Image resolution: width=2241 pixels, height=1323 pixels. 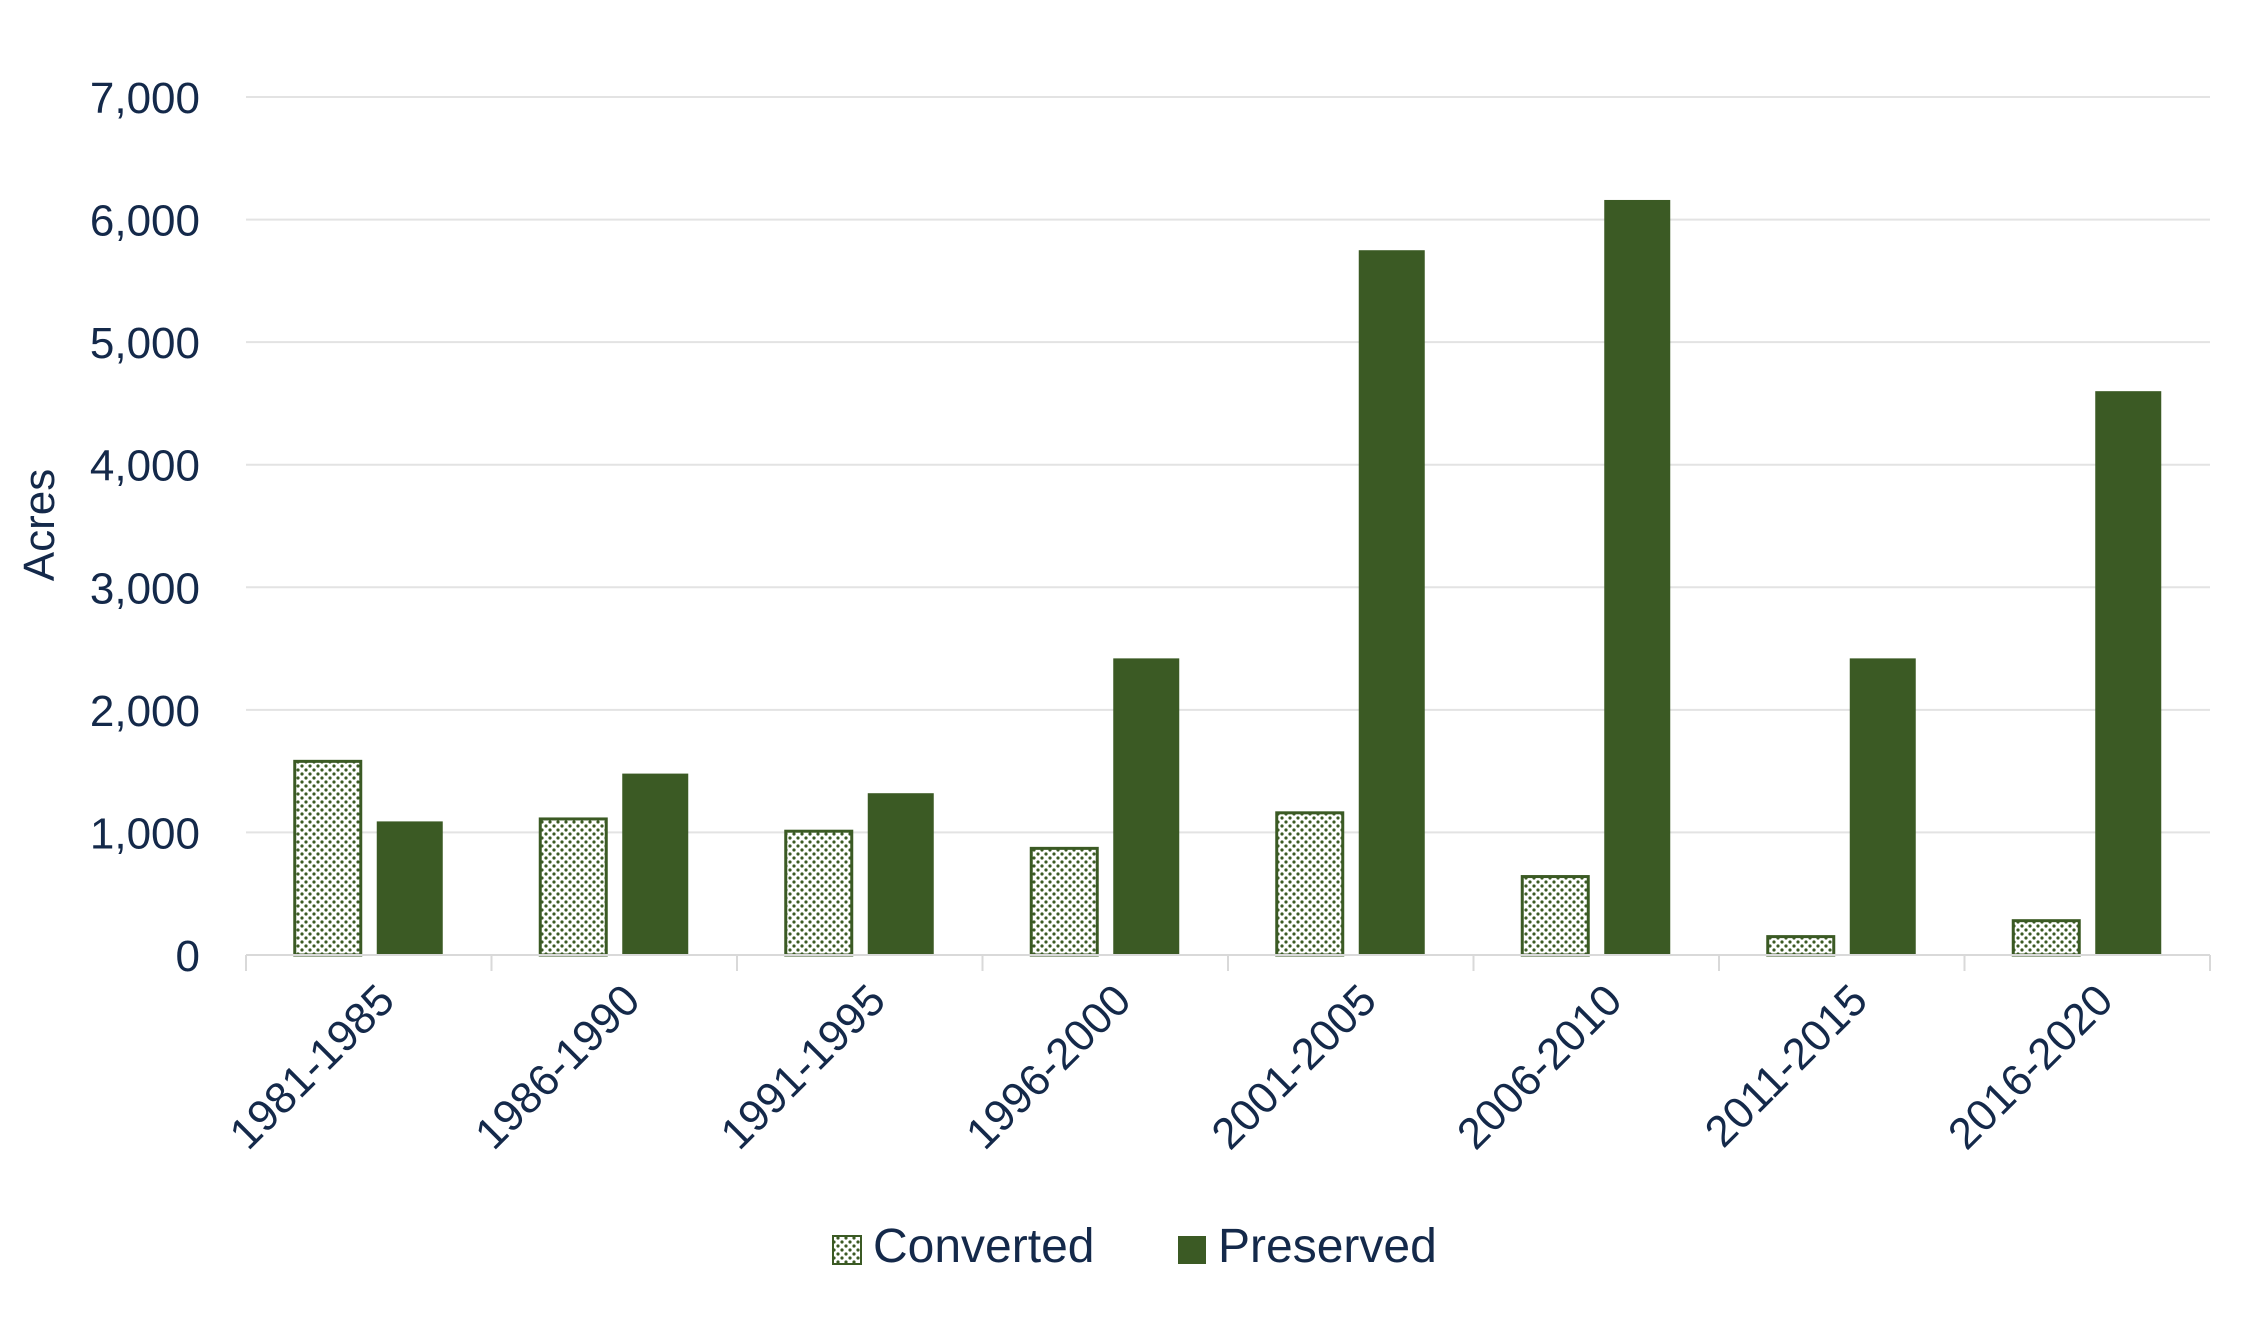 What do you see at coordinates (983, 1246) in the screenshot?
I see `legend-label: Converted` at bounding box center [983, 1246].